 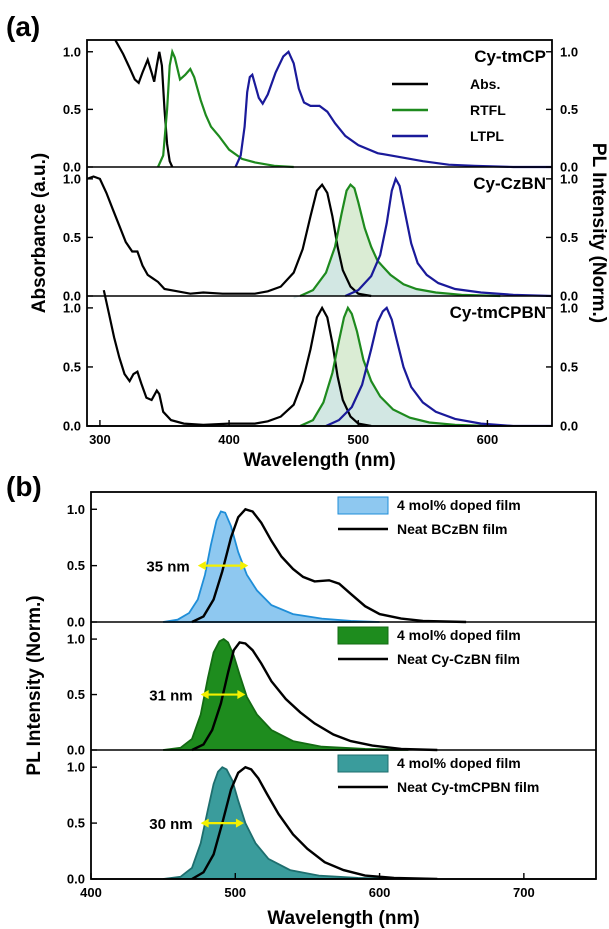 I want to click on subplot-title: Cy-CzBN, so click(x=509, y=183).